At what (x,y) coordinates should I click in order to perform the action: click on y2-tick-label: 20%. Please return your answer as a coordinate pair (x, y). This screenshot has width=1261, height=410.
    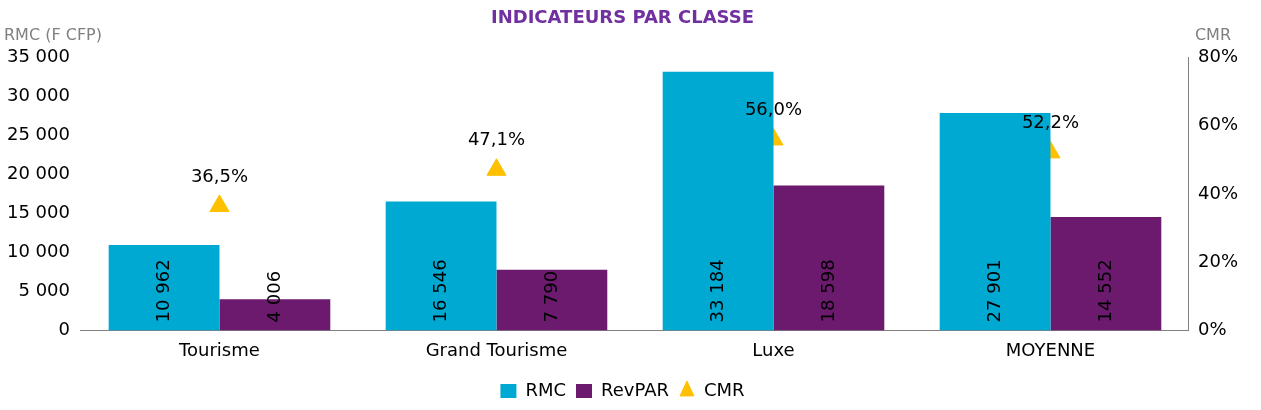
    Looking at the image, I should click on (1218, 260).